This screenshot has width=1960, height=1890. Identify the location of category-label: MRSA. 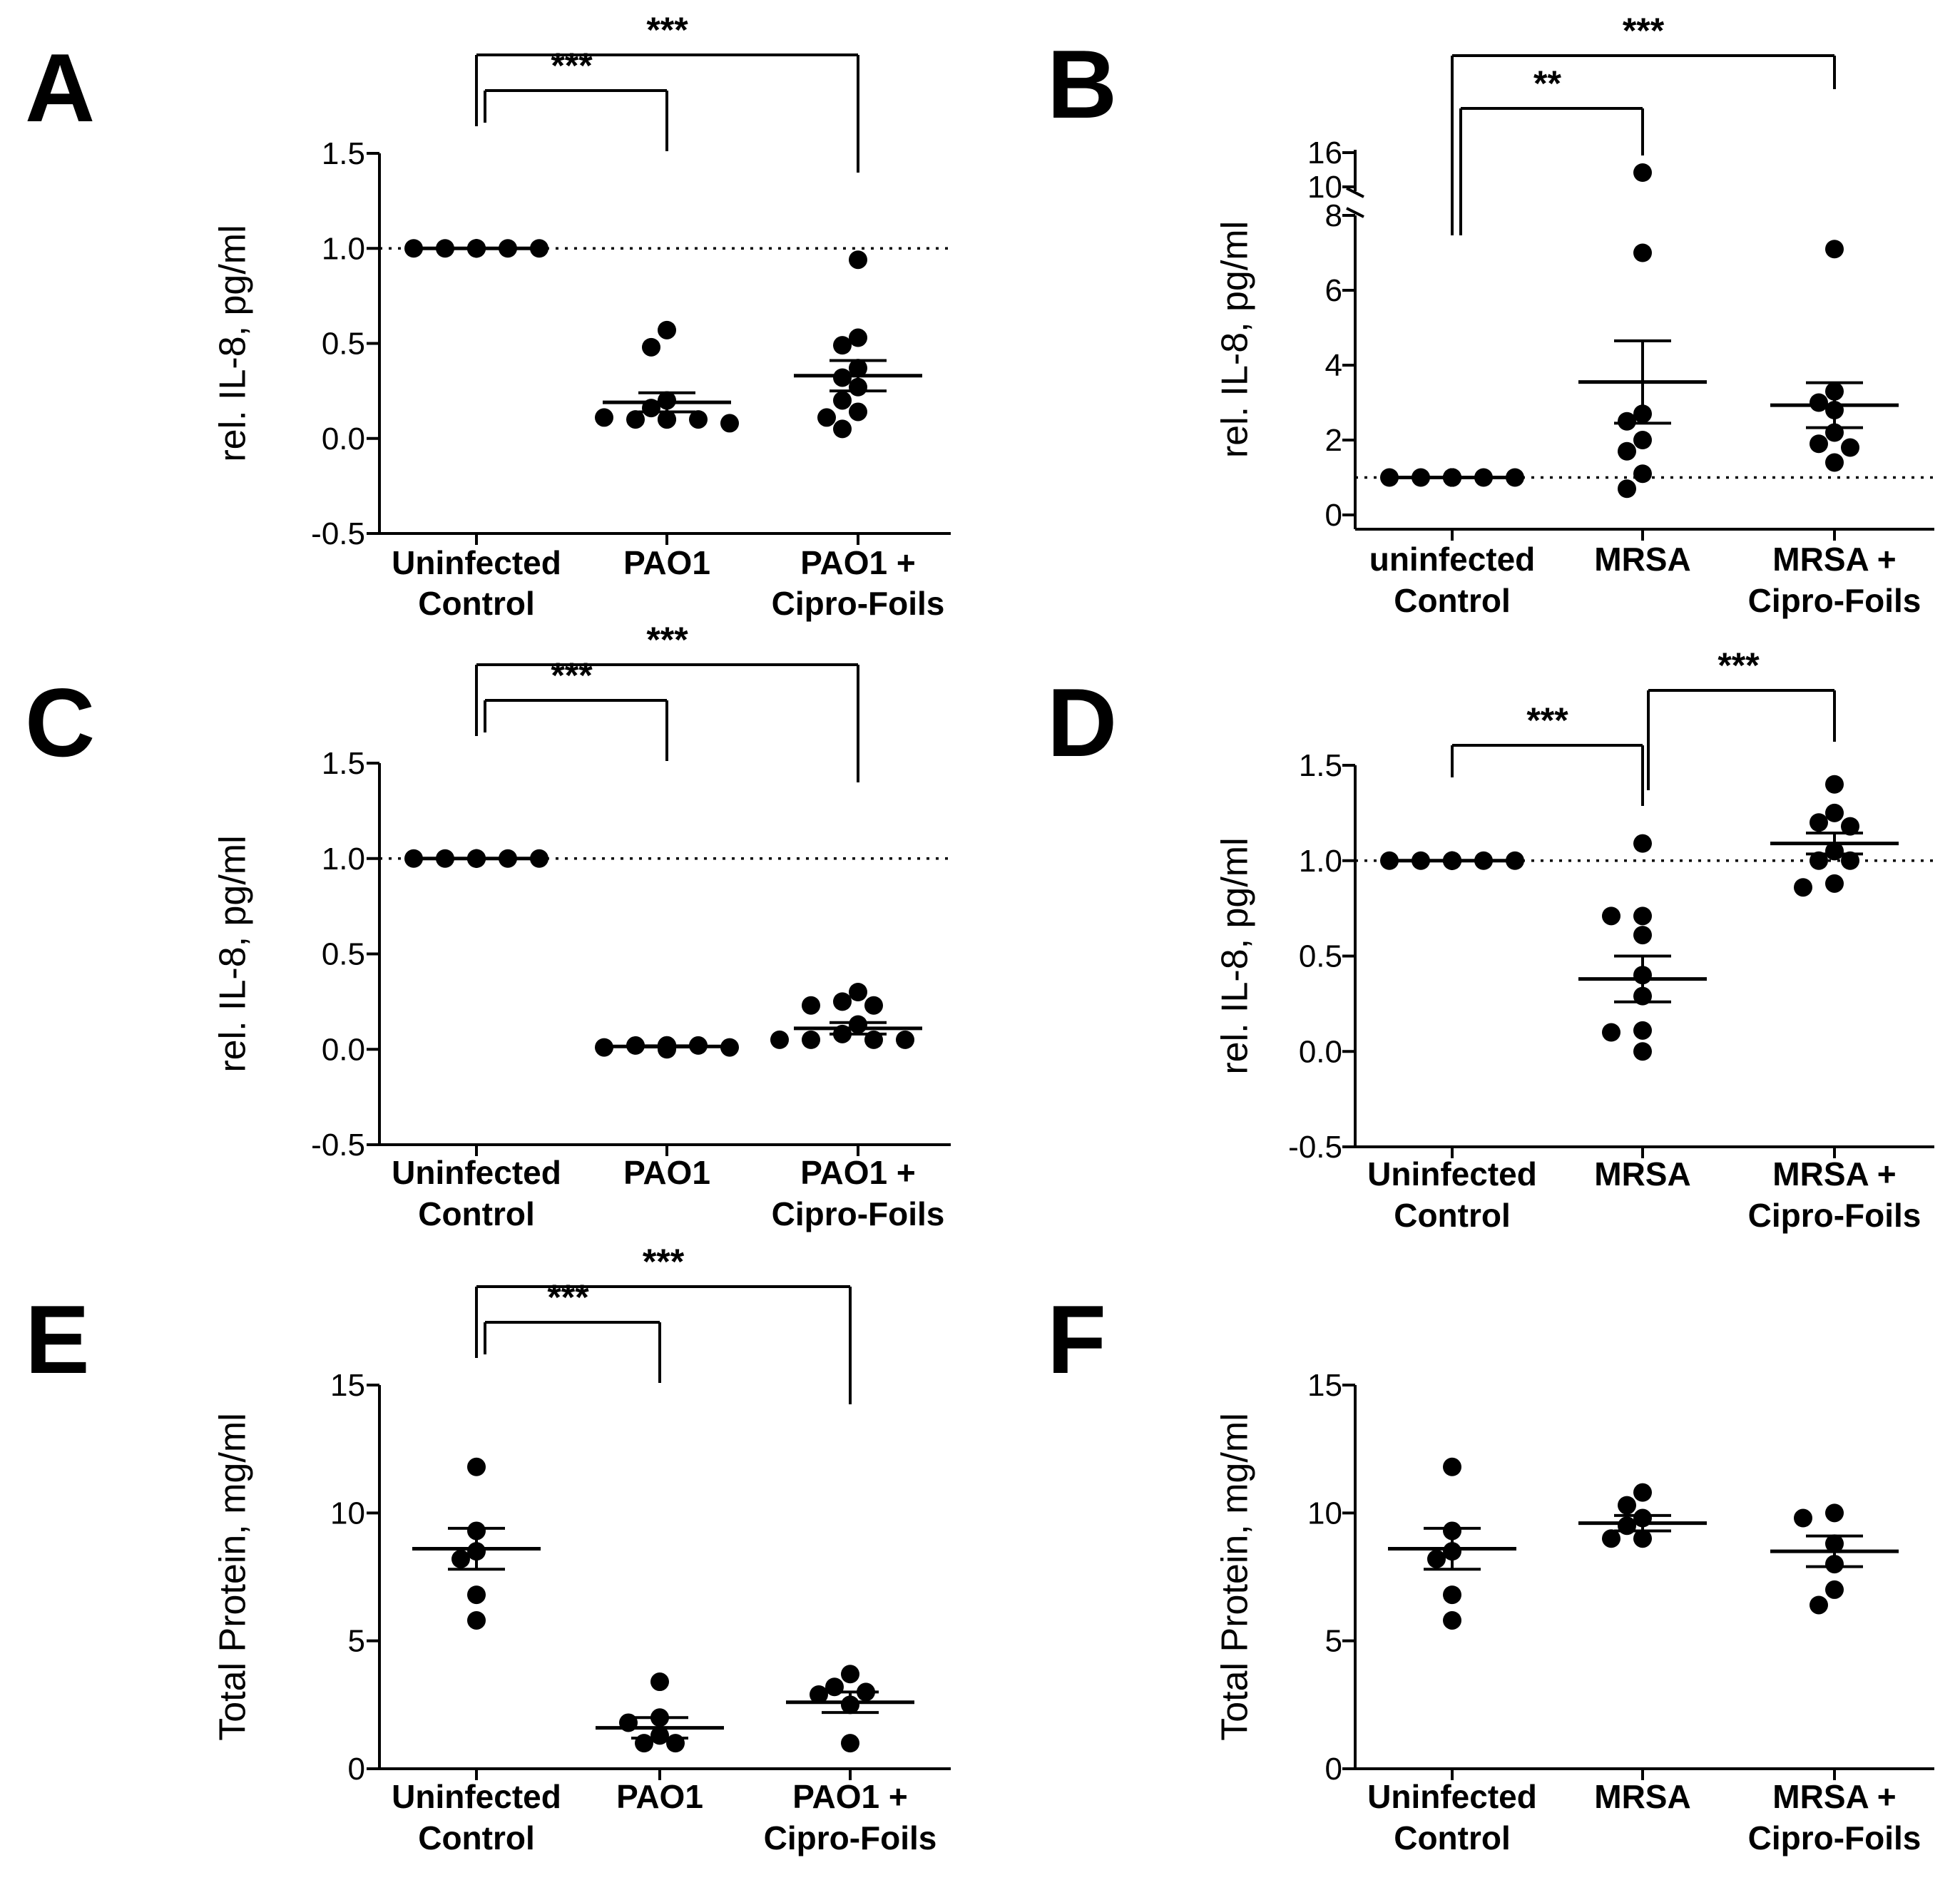
(1642, 559).